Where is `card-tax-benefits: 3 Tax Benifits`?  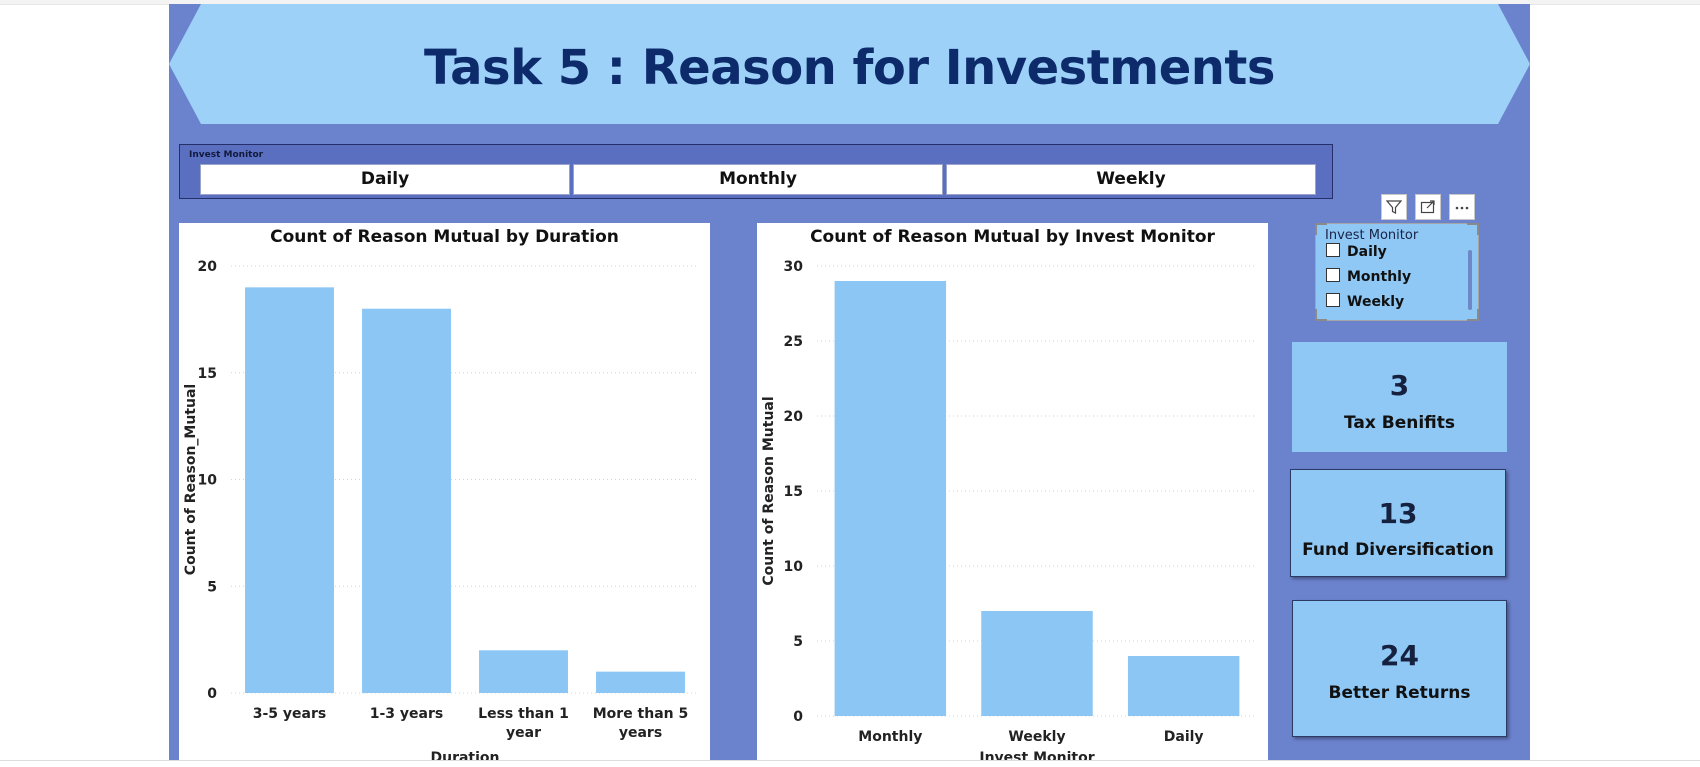 card-tax-benefits: 3 Tax Benifits is located at coordinates (1399, 397).